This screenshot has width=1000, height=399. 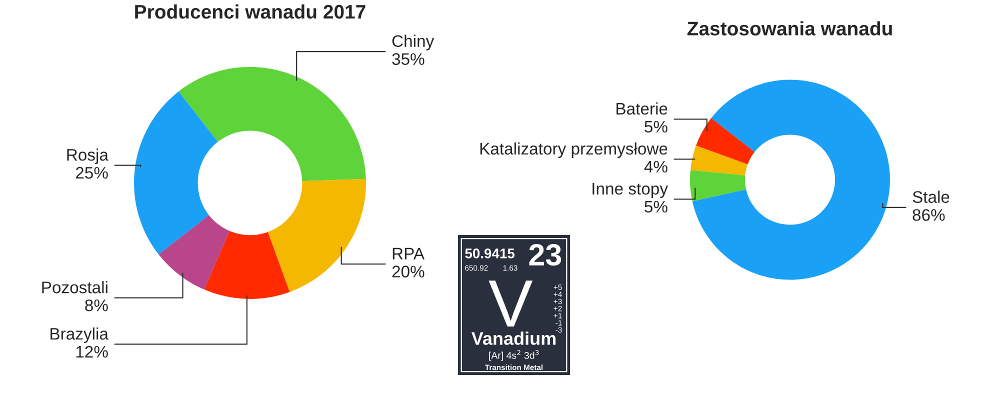 I want to click on data-label: 35%, so click(x=408, y=59).